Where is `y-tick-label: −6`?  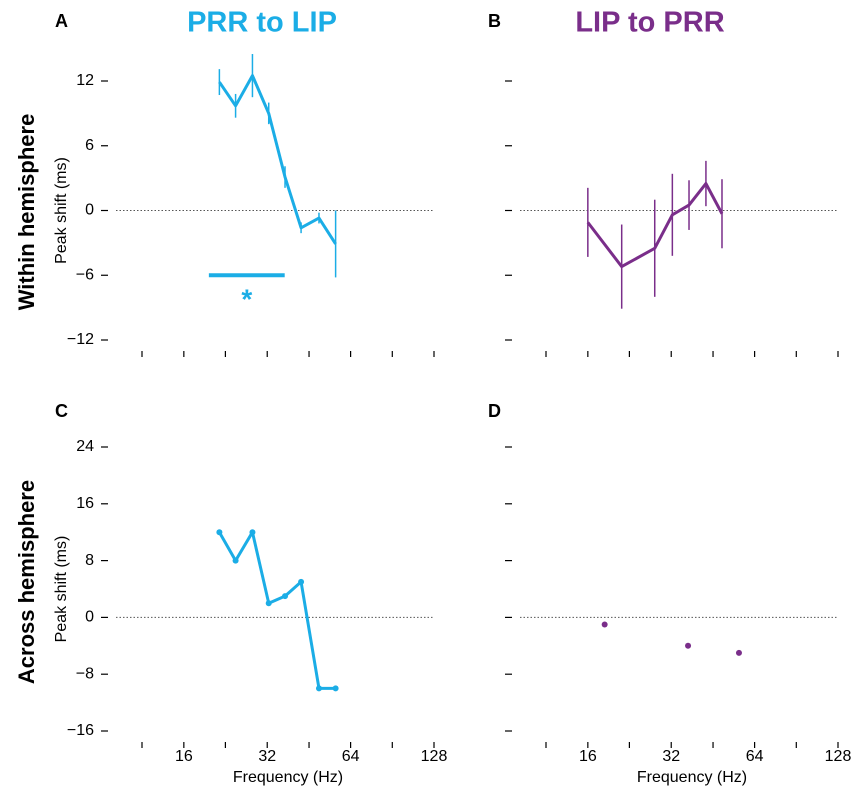 y-tick-label: −6 is located at coordinates (85, 274).